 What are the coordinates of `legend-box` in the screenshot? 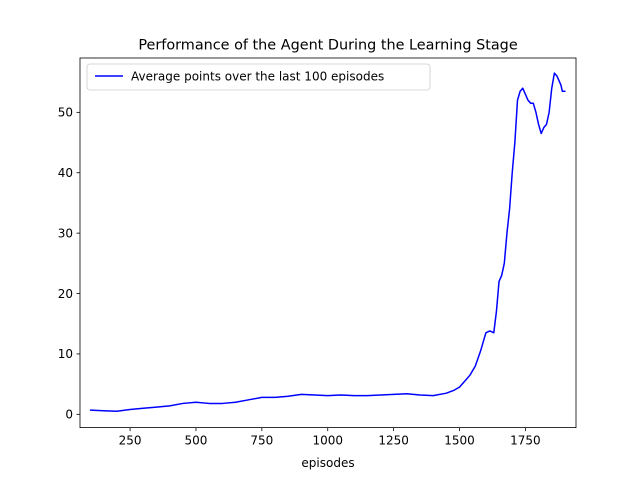 It's located at (258, 77).